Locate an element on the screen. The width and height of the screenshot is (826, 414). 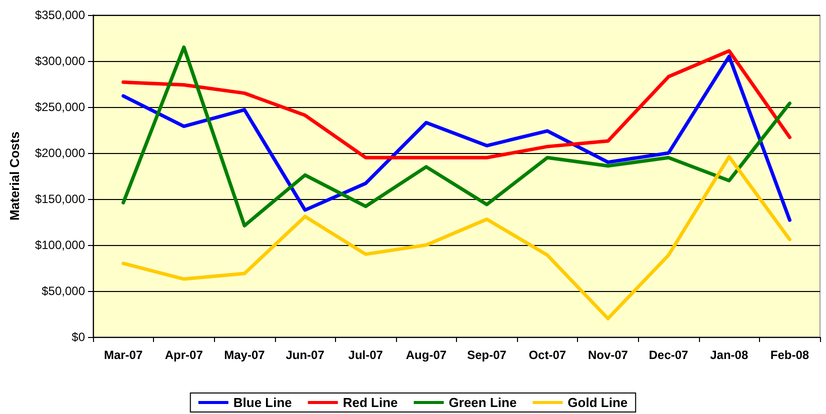
x-tick-label: Jul-07 is located at coordinates (366, 355).